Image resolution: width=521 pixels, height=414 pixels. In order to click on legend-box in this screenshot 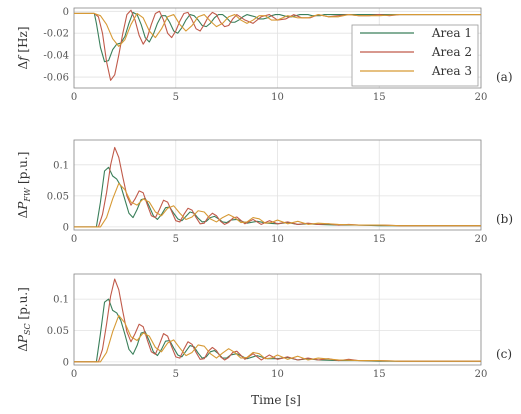, I will do `click(415, 55)`.